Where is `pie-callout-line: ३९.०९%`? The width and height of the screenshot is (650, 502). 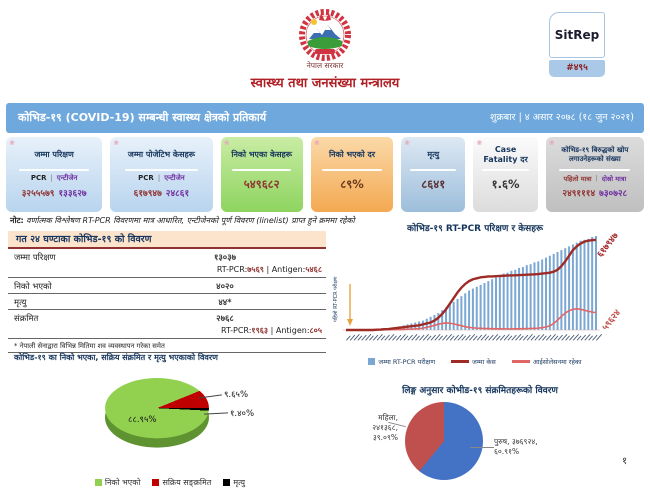
pie-callout-line: ३९.०९% is located at coordinates (385, 438).